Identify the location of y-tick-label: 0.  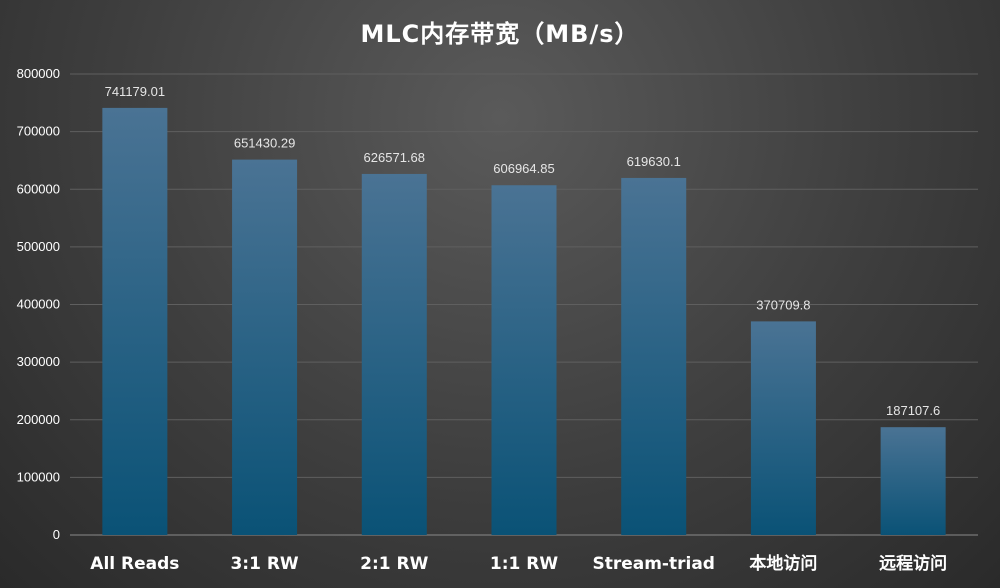
(56, 534).